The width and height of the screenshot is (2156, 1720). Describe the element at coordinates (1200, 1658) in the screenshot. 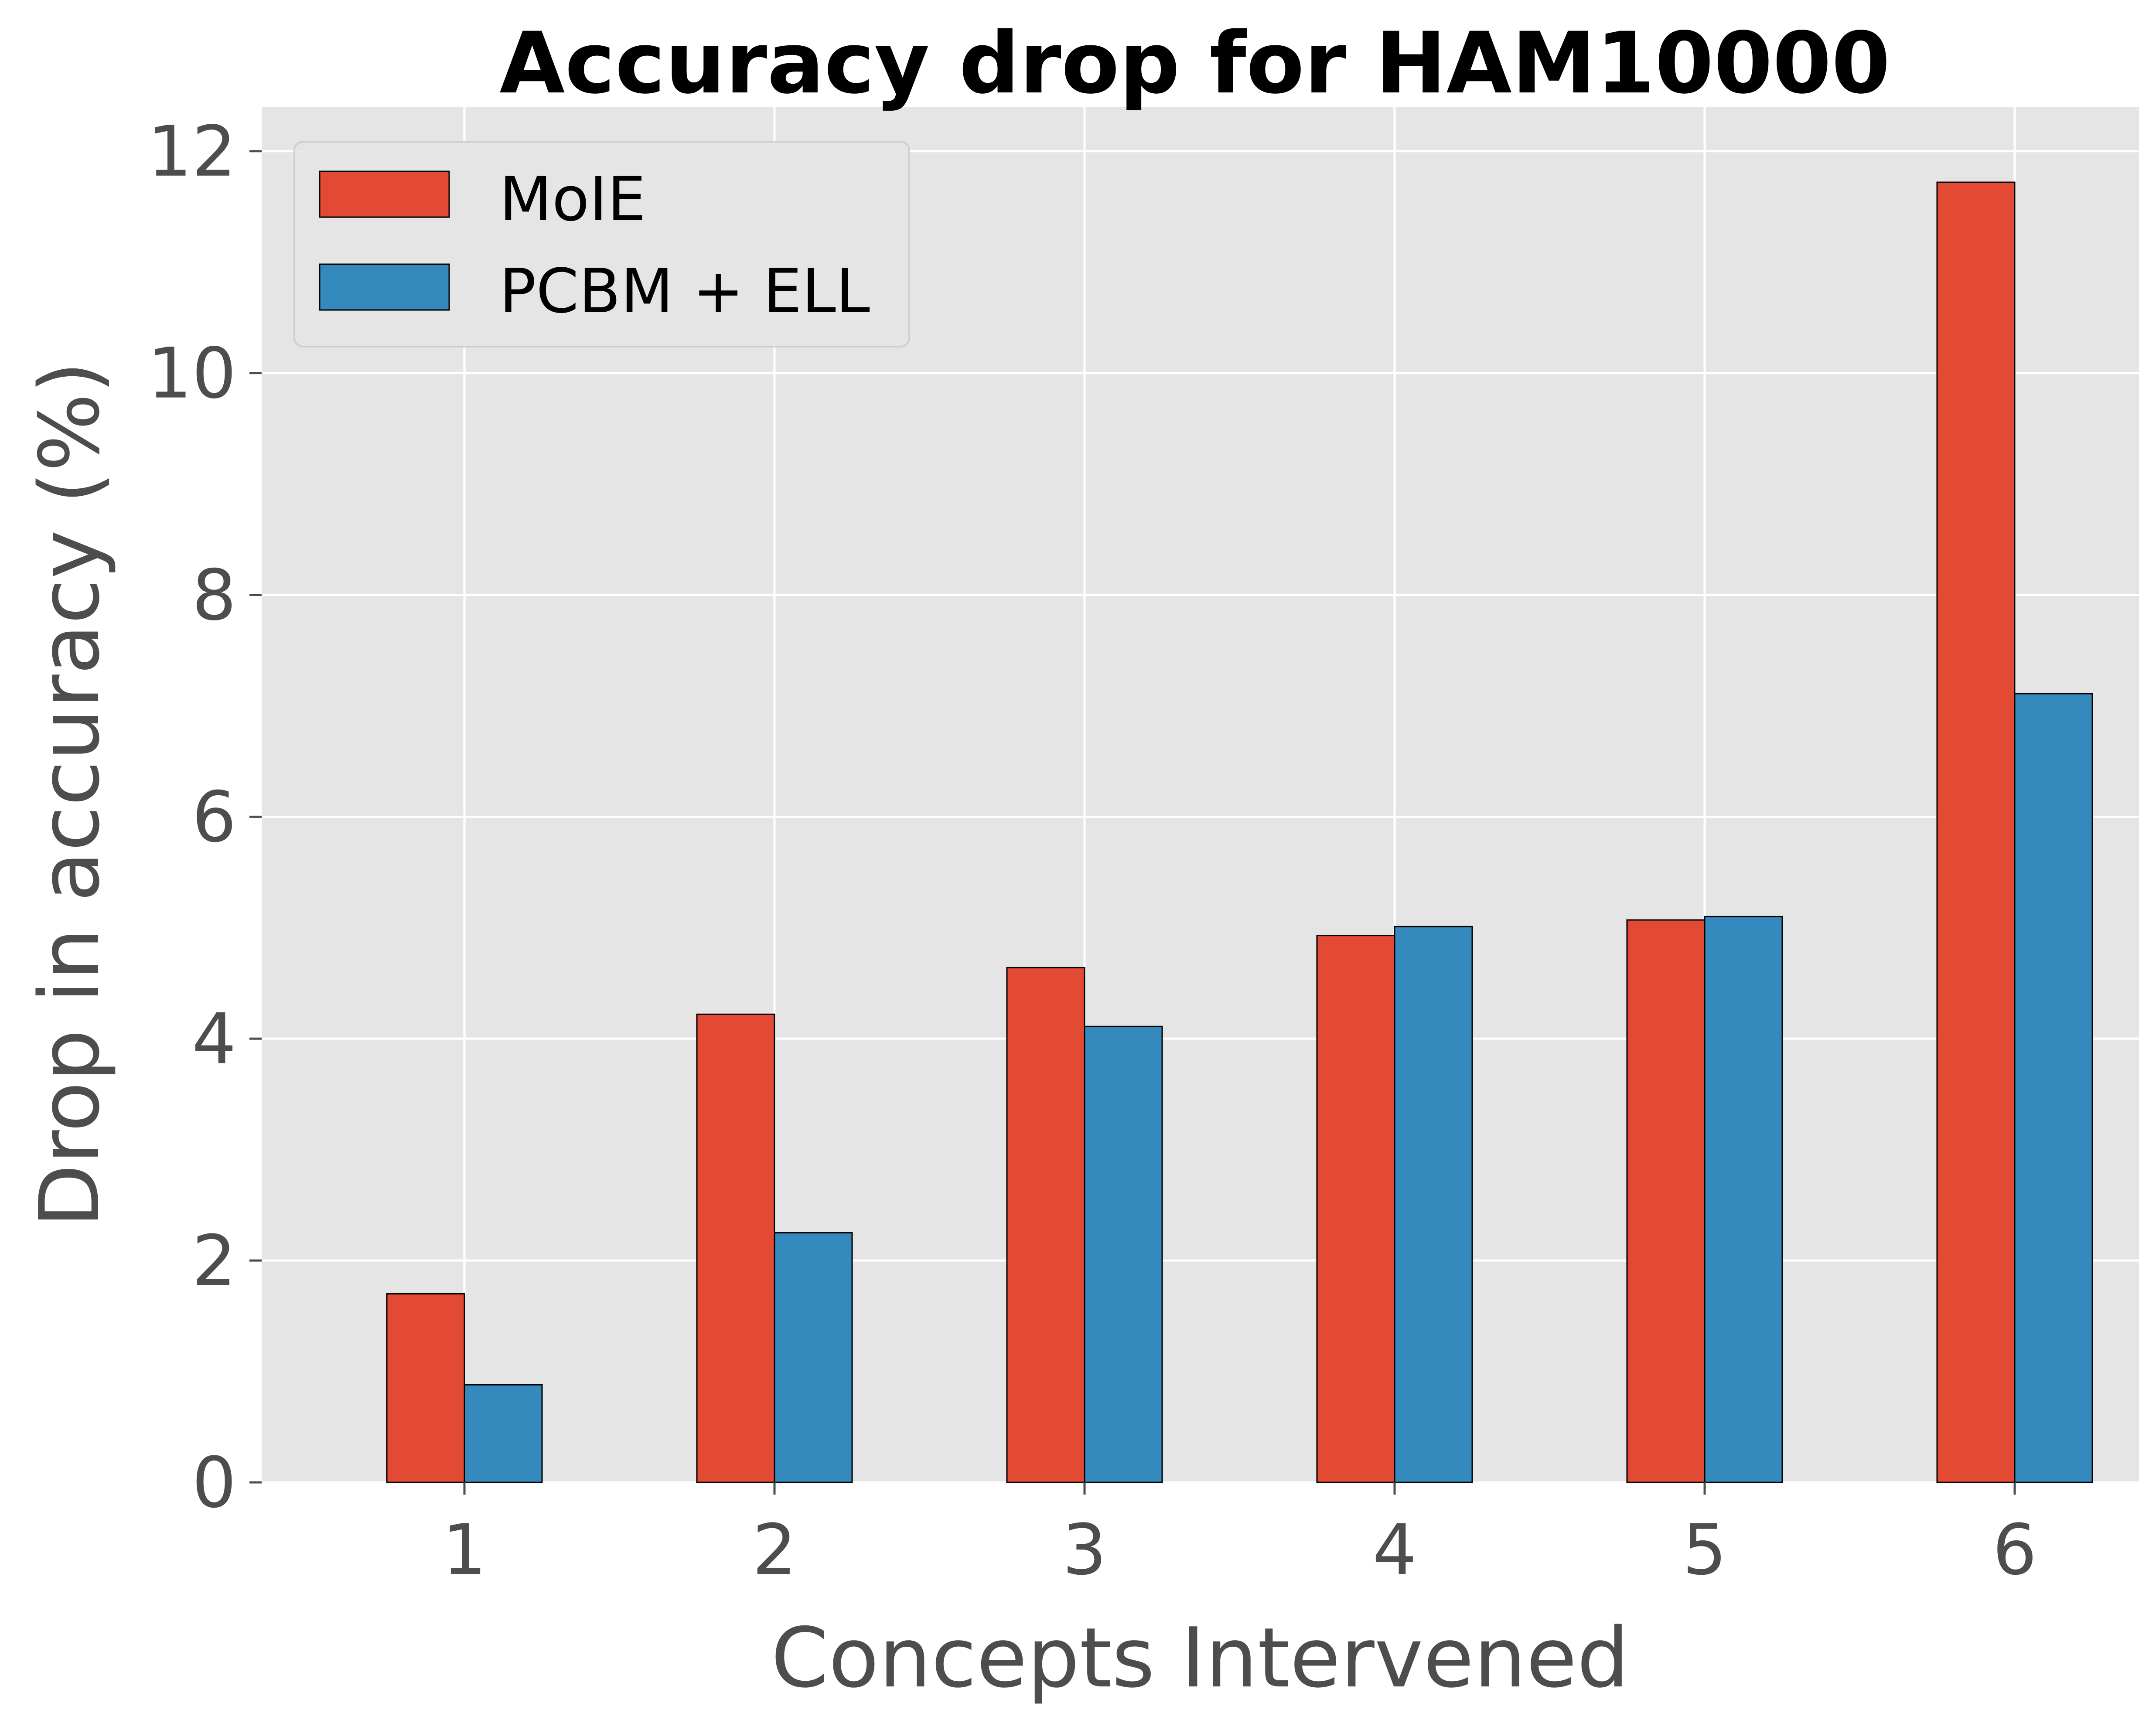

I see `x-axis-label: Concepts Intervened` at that location.